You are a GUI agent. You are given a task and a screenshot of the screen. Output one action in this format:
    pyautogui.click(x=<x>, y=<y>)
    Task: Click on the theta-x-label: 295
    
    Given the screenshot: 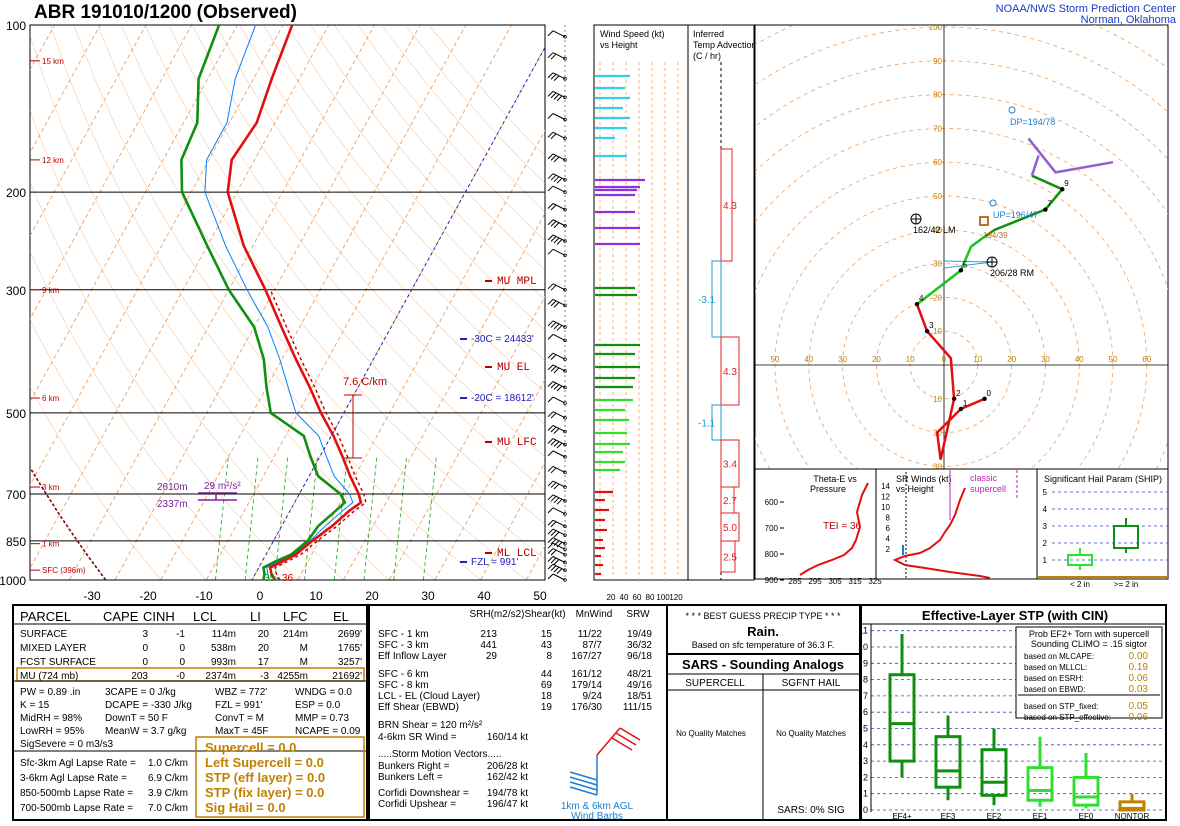 What is the action you would take?
    pyautogui.click(x=815, y=581)
    